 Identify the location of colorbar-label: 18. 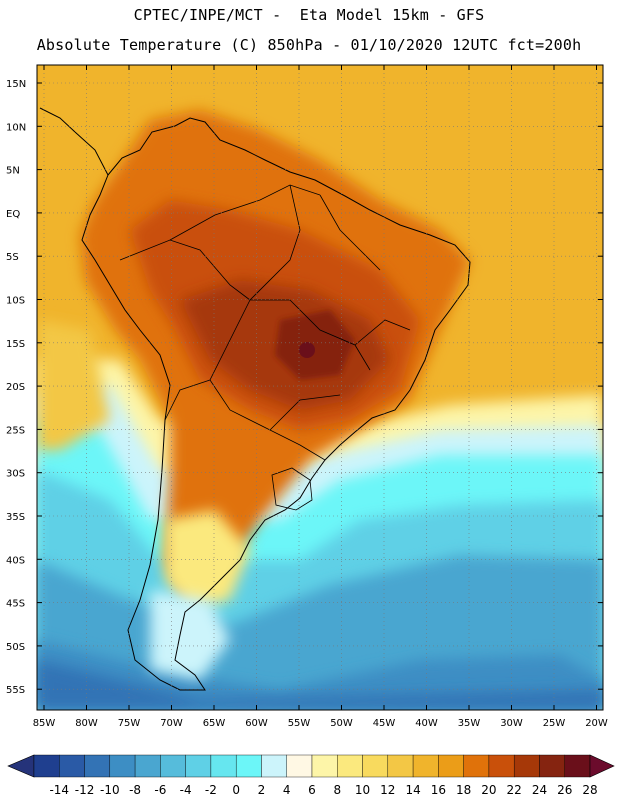
(463, 790).